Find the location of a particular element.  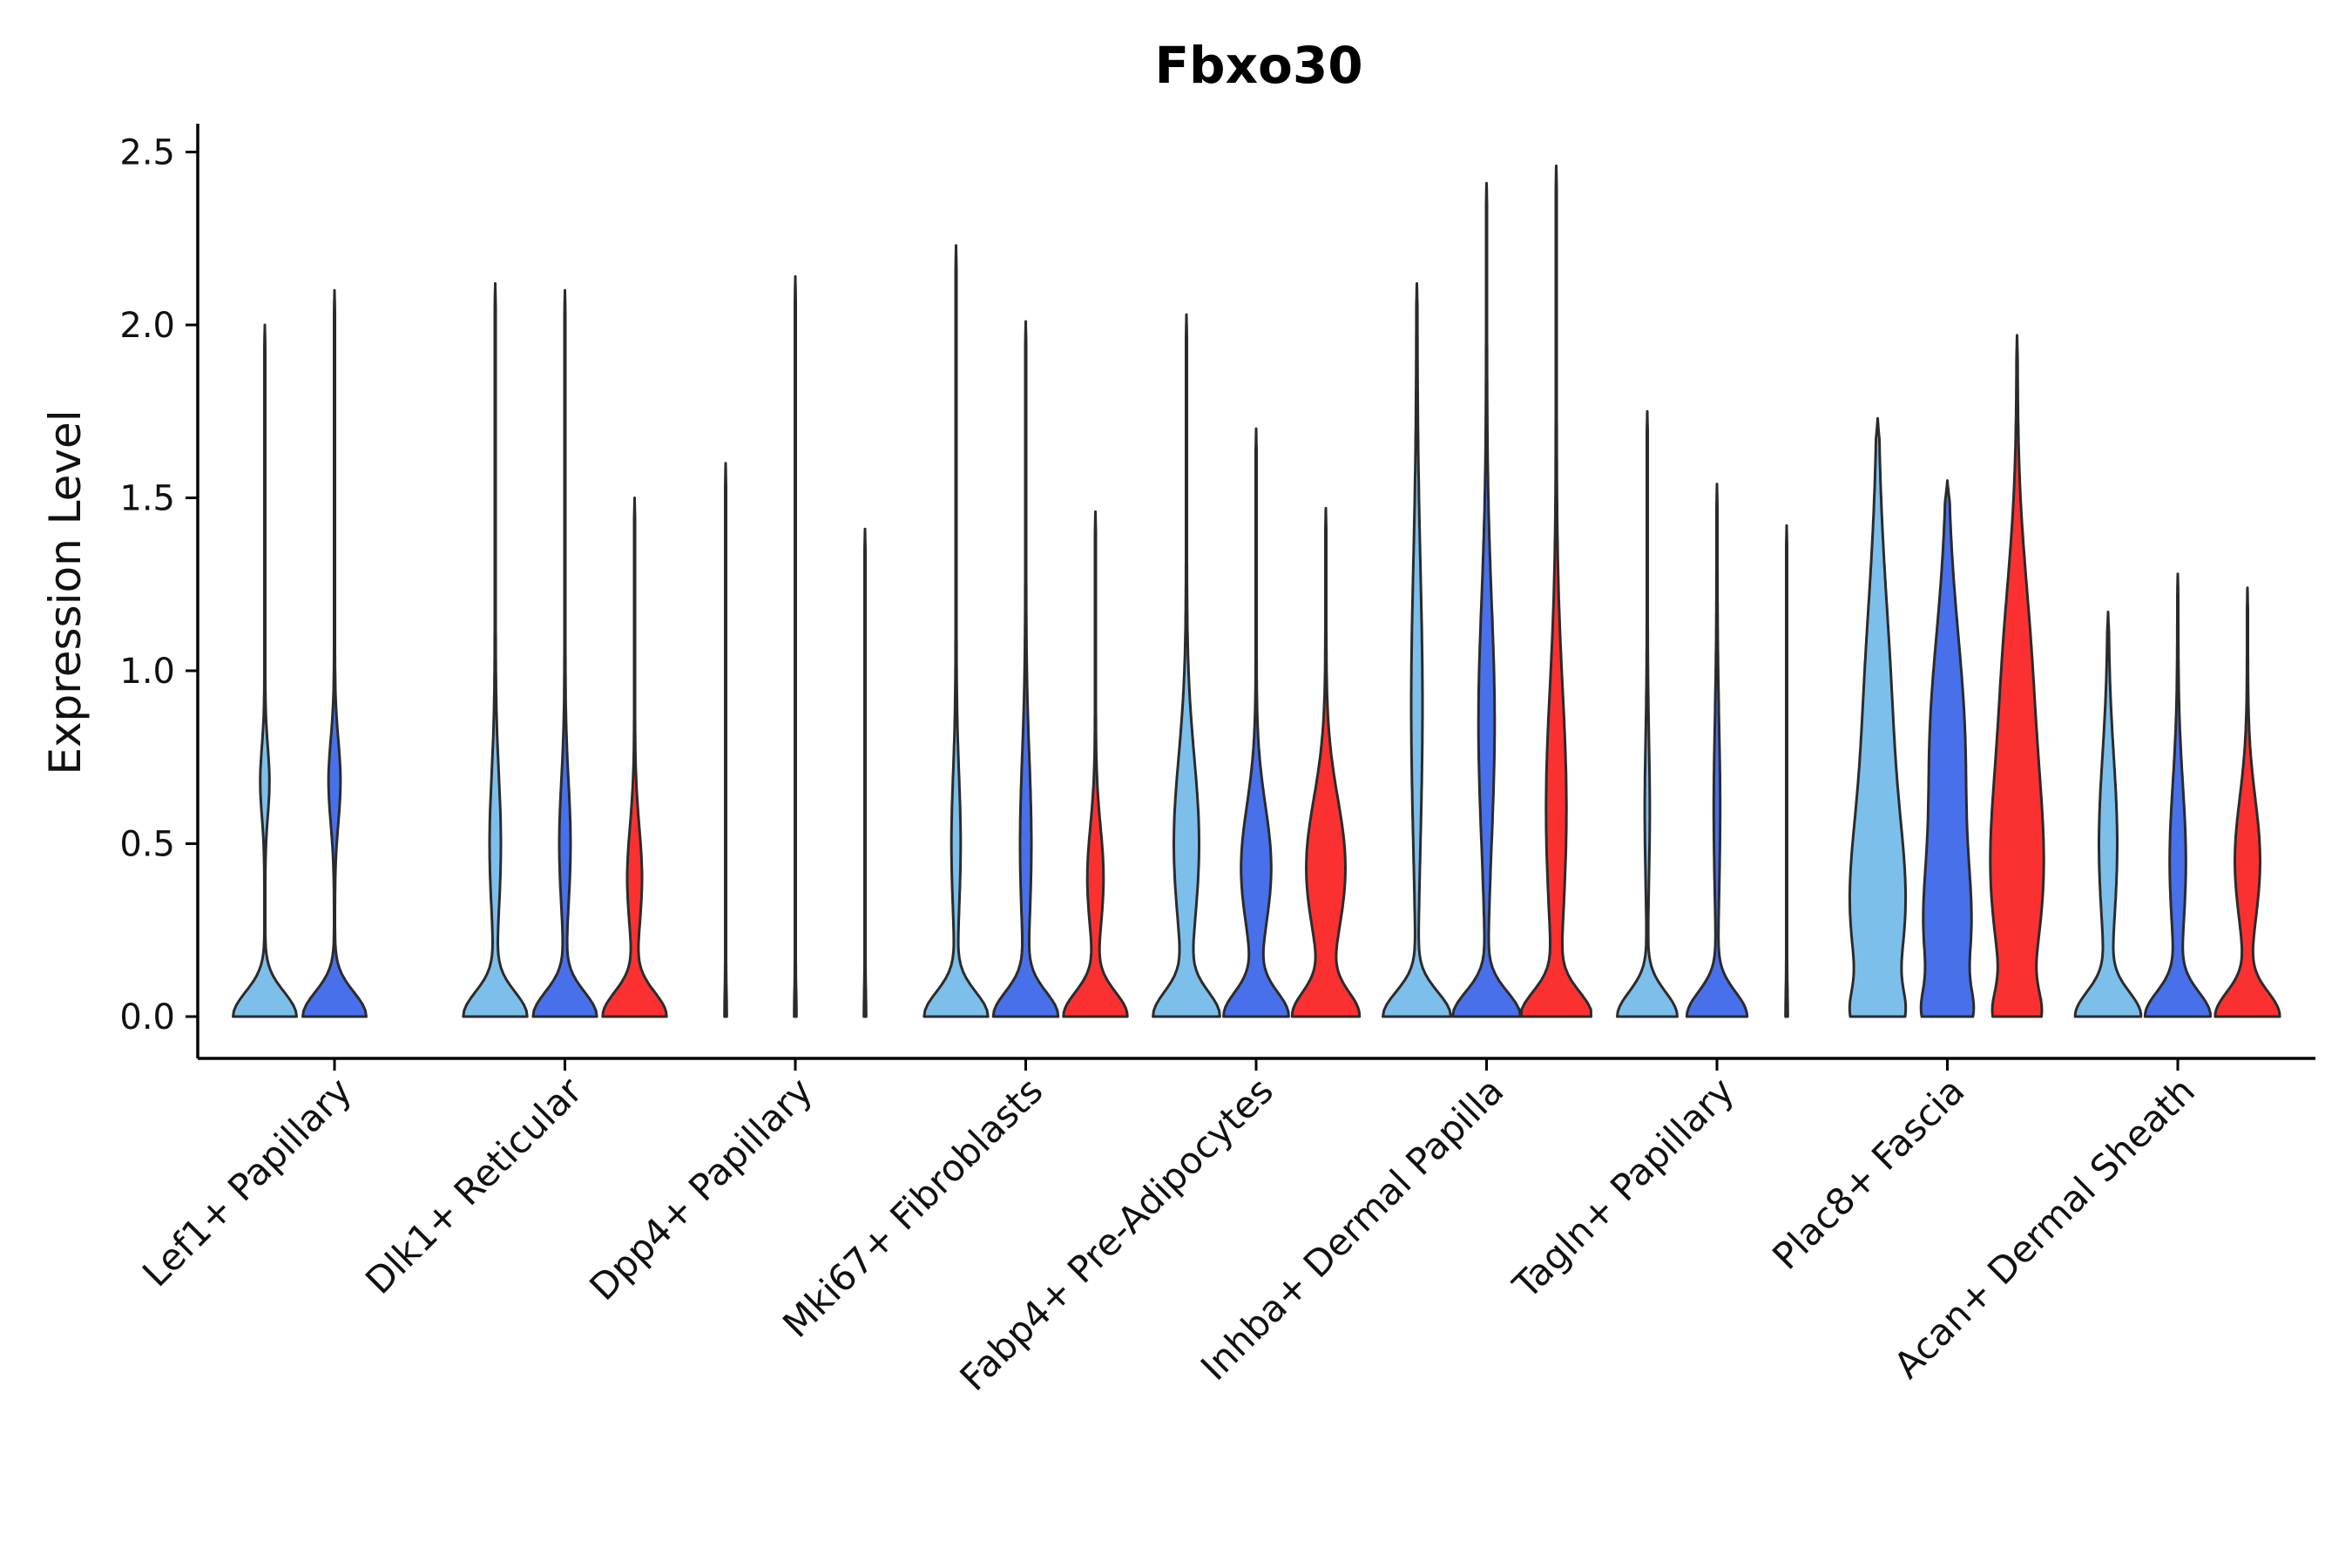

x-tick-label: Lef1+ Papillary is located at coordinates (247, 1182).